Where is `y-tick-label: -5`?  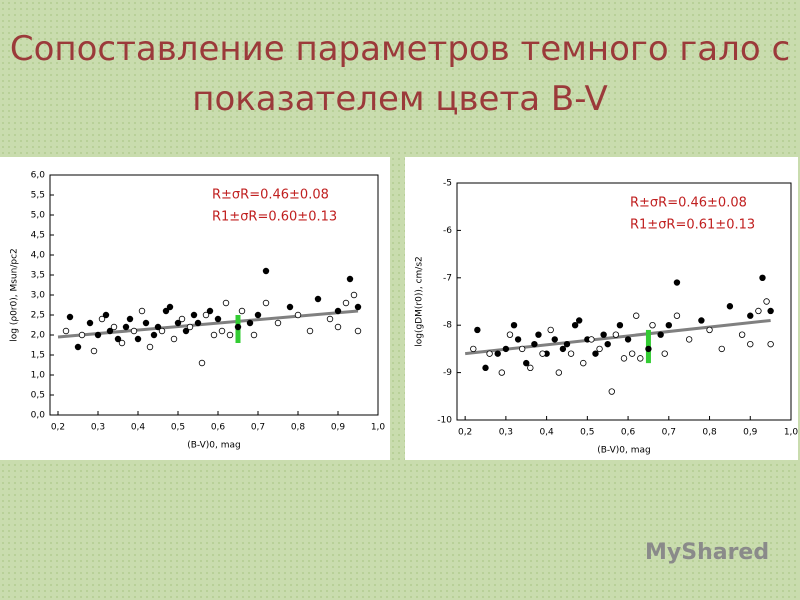
y-tick-label: -5 is located at coordinates (447, 184).